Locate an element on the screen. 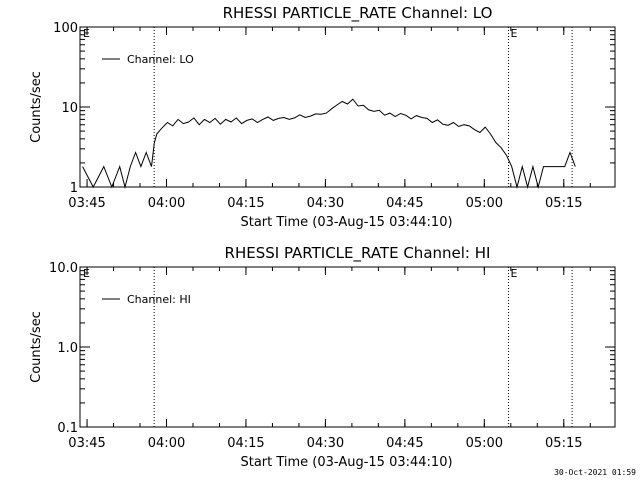 The height and width of the screenshot is (480, 640). panel-1-series-line is located at coordinates (329, 143).